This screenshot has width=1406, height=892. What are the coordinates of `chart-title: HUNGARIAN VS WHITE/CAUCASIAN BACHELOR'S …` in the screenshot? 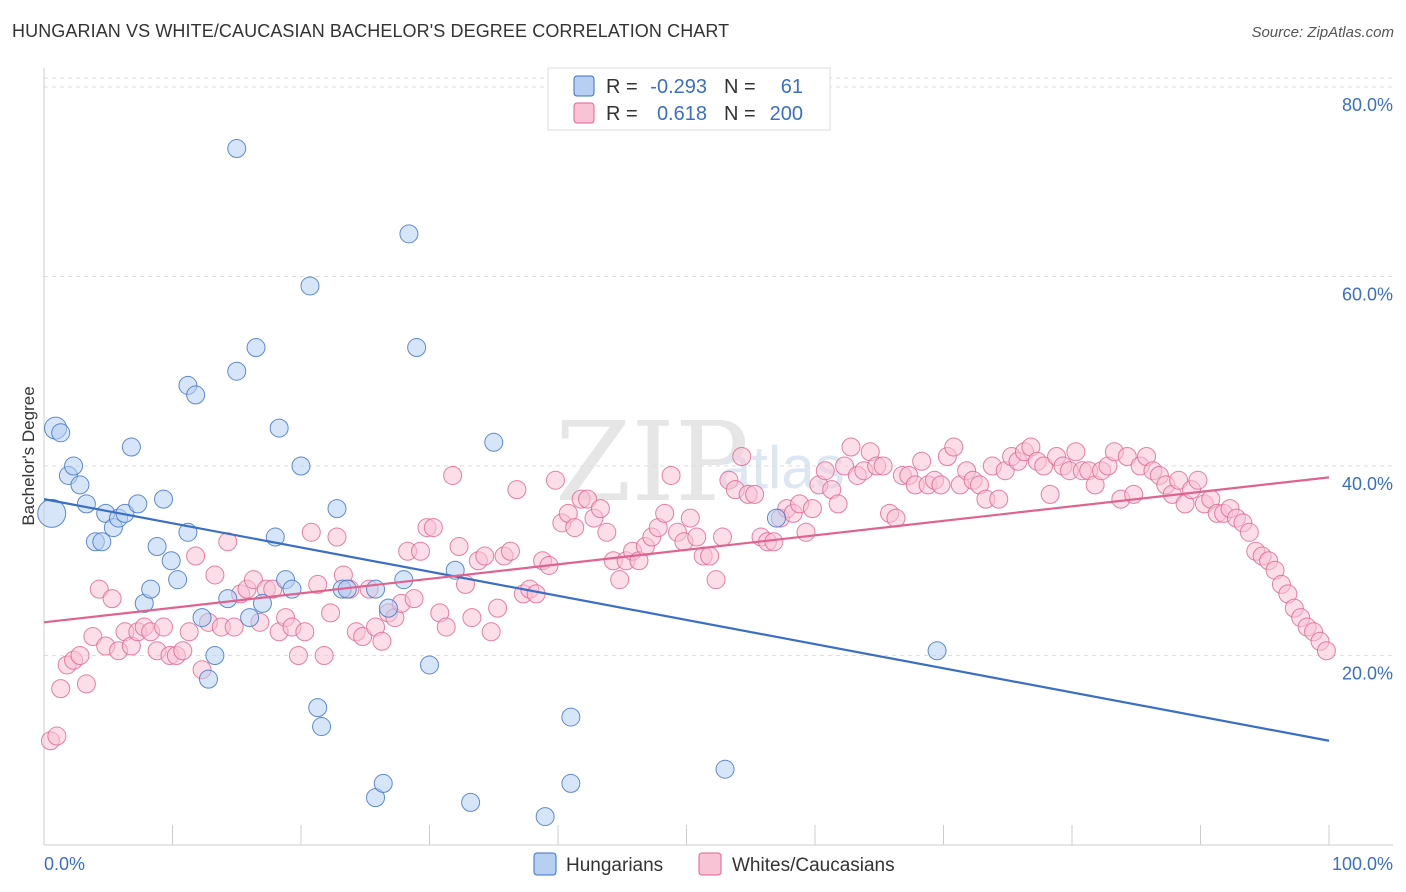 It's located at (371, 31).